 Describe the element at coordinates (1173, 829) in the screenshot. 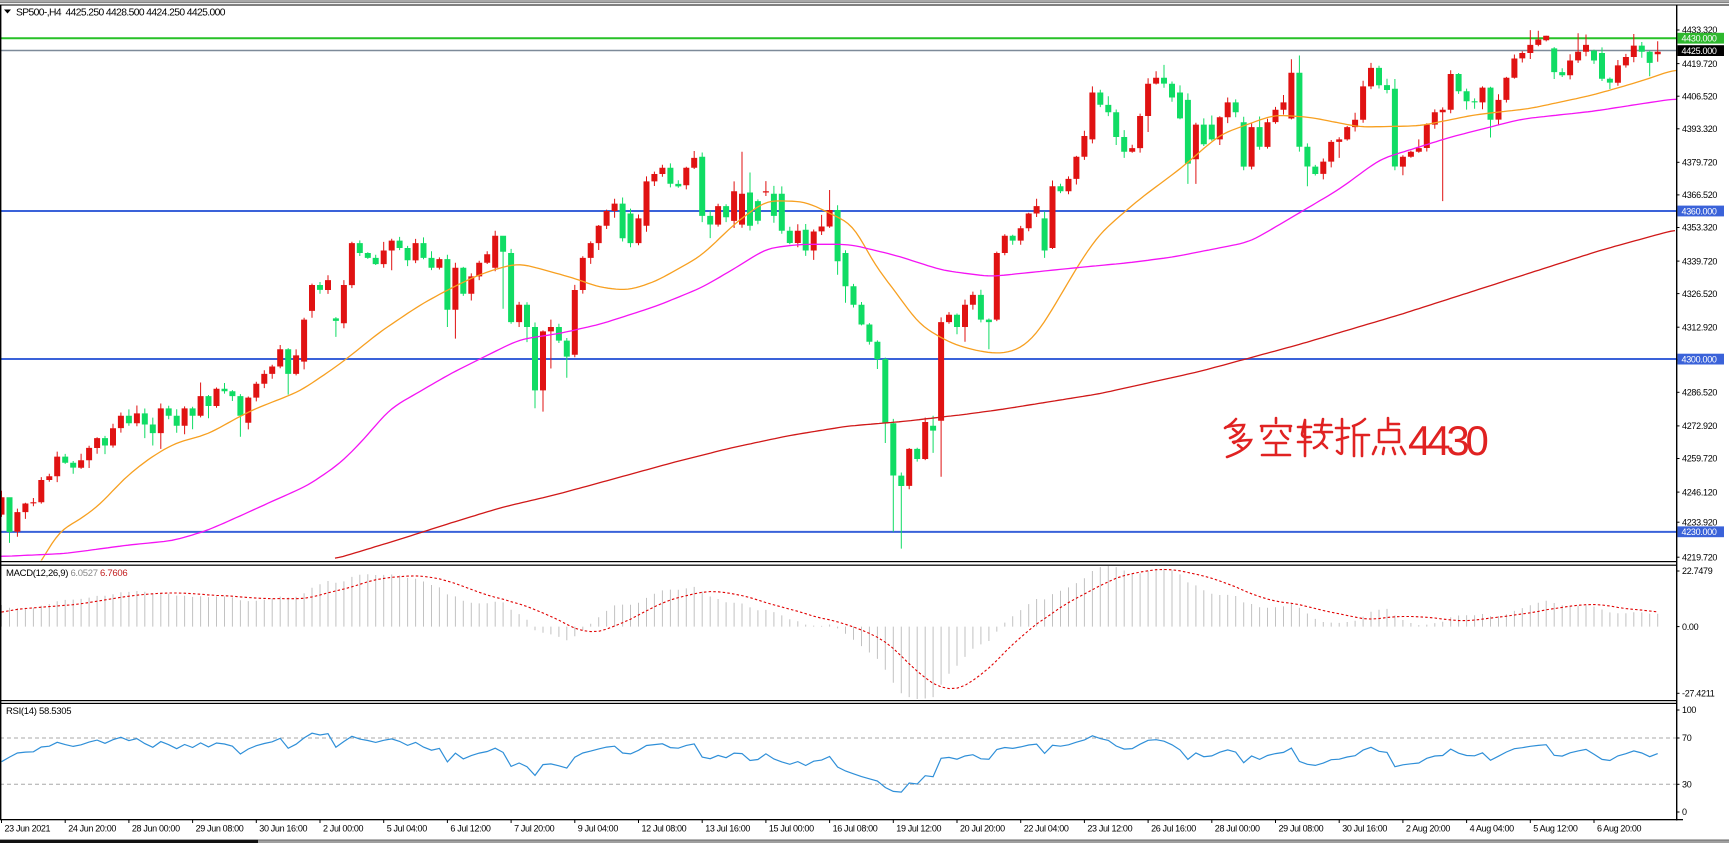

I see `svg-text: 26 Jul 16:00` at that location.